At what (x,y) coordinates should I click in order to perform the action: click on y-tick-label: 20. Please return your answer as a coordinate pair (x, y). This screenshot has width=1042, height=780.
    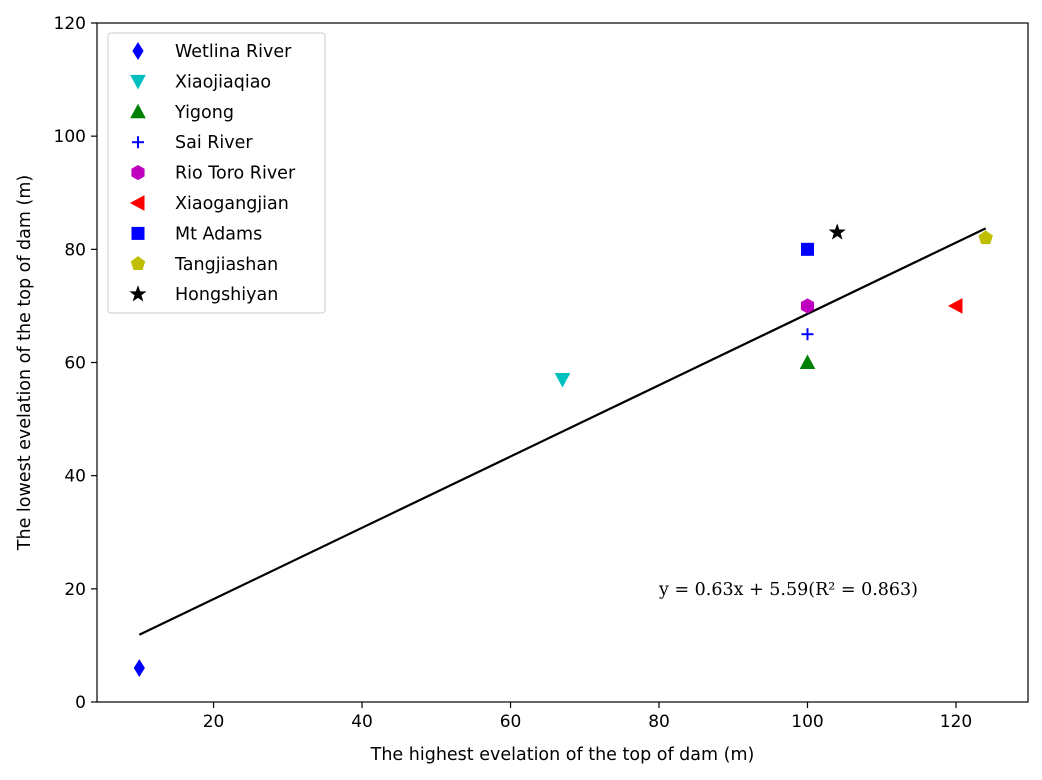
    Looking at the image, I should click on (75, 590).